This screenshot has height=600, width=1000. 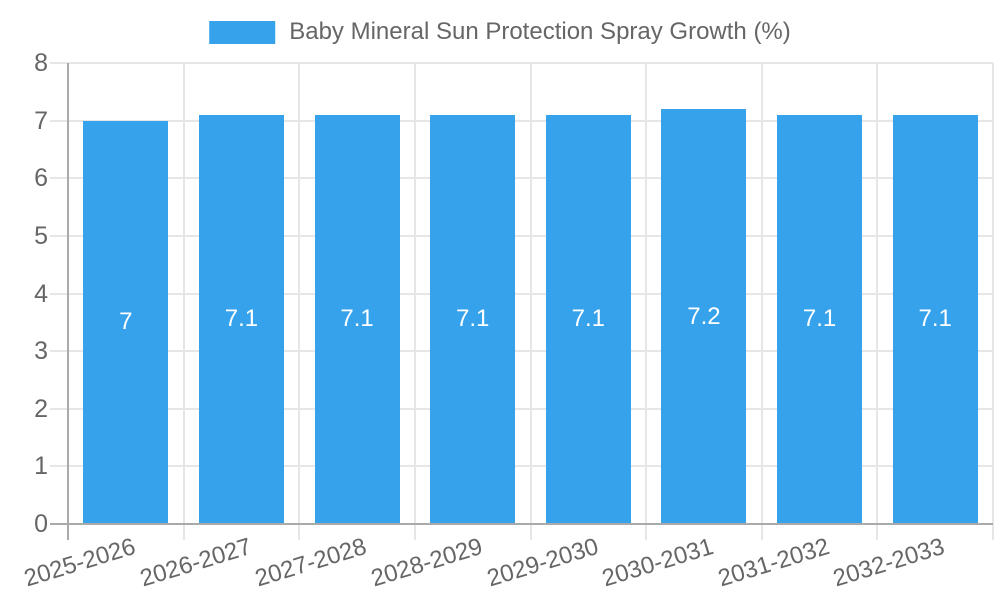 What do you see at coordinates (773, 563) in the screenshot?
I see `x-tick-label: 2031-2032` at bounding box center [773, 563].